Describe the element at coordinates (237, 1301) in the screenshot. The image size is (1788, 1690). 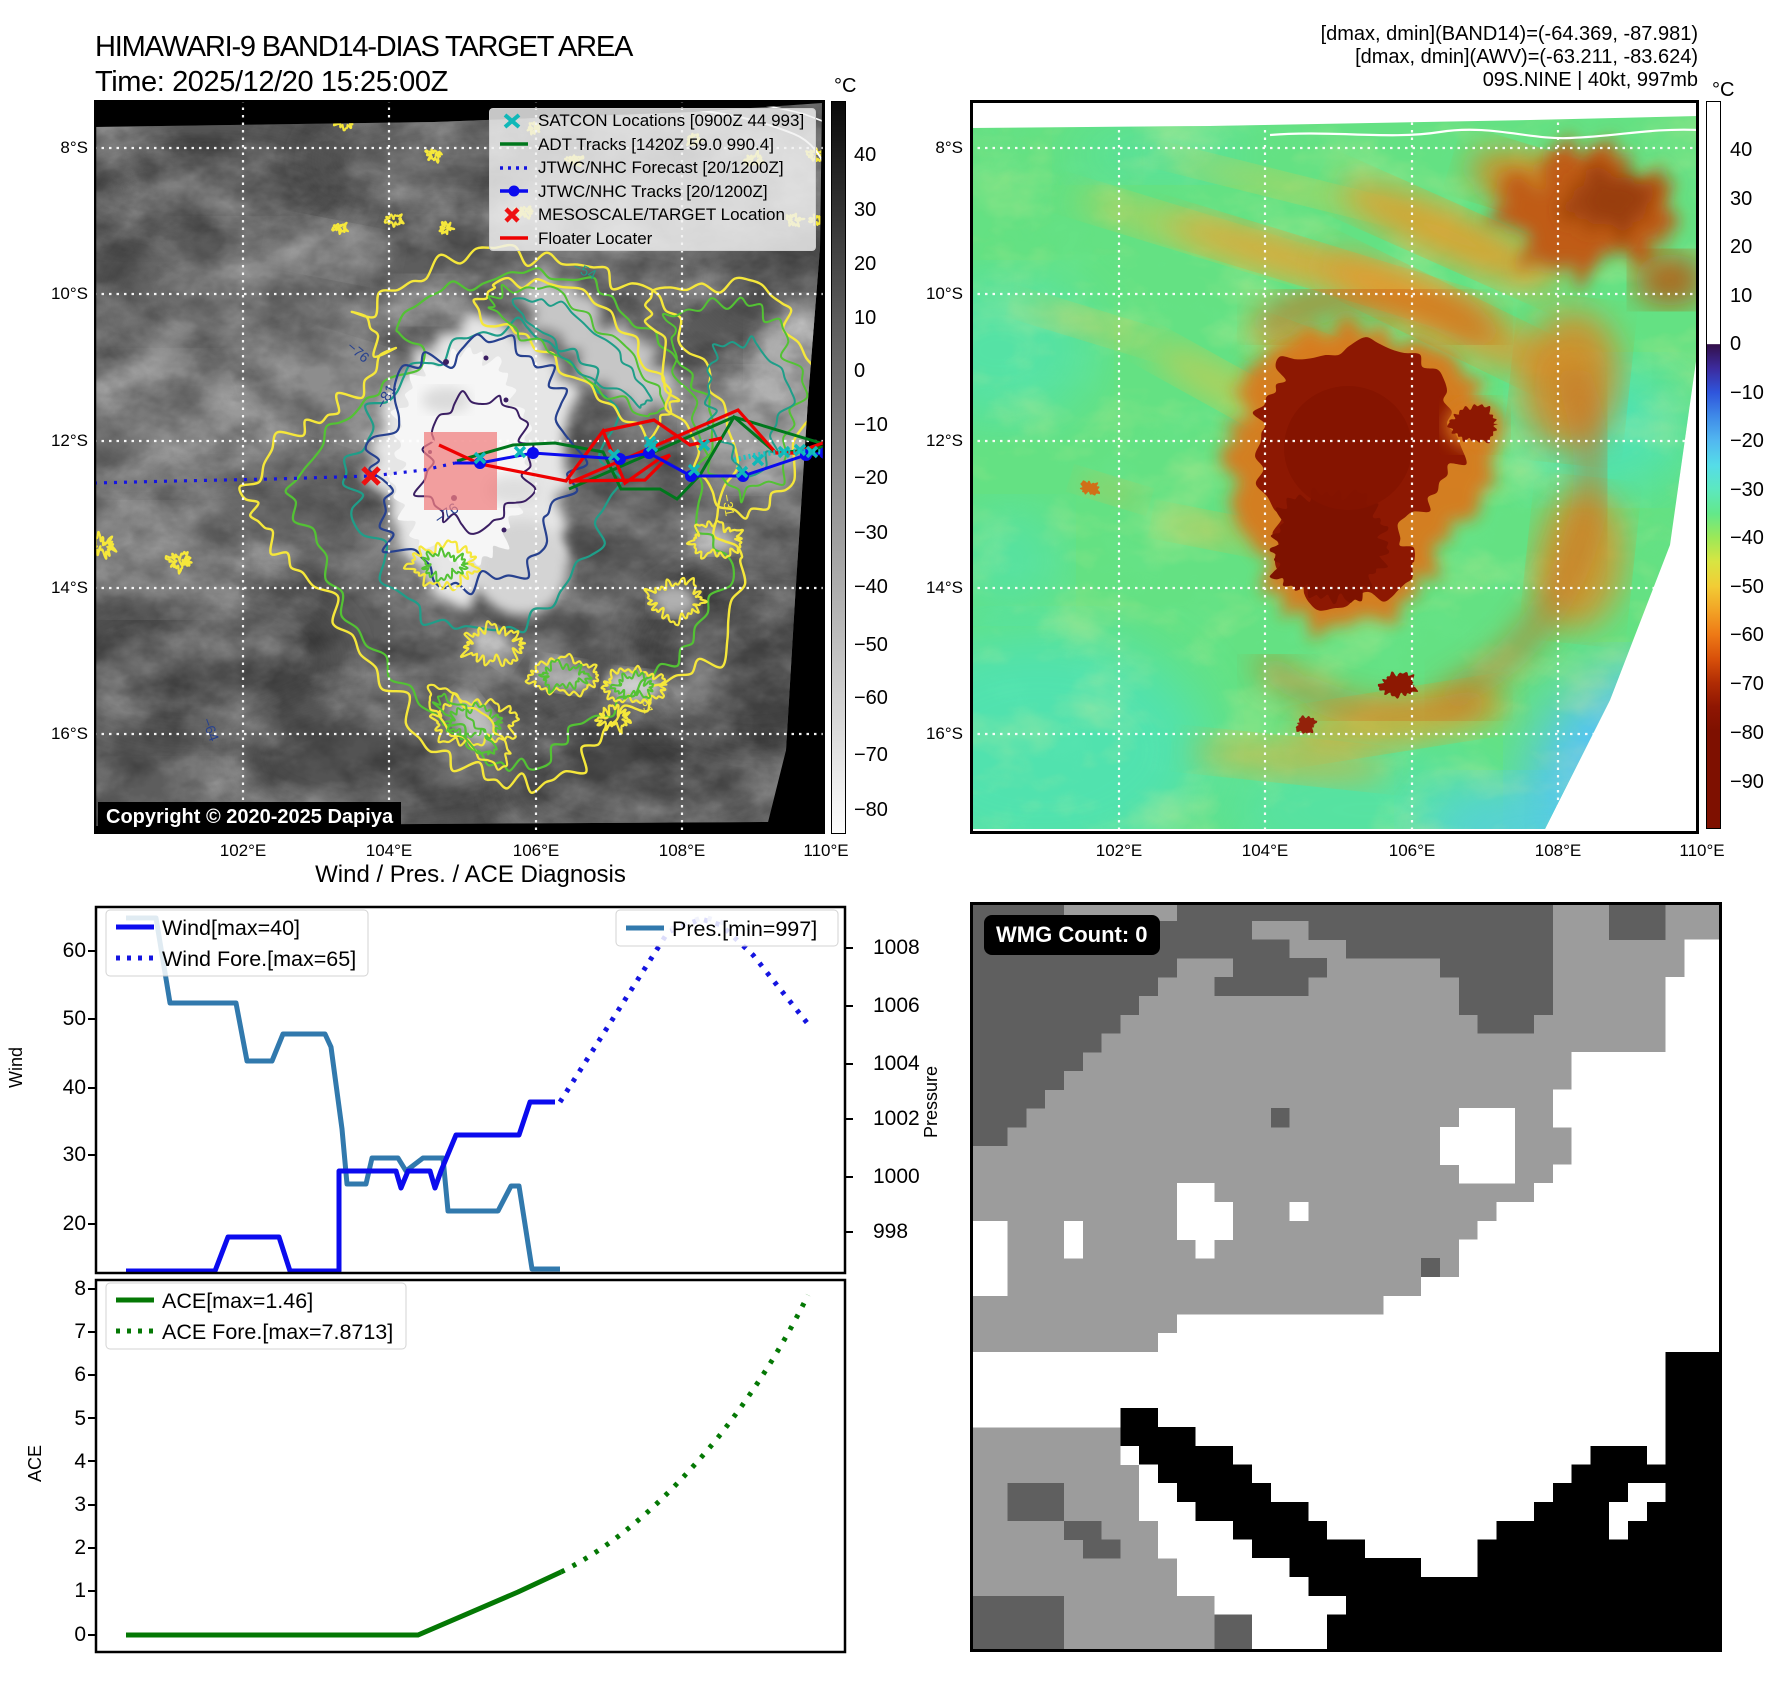
I see `svg-text: ACE[max=1.46]` at that location.